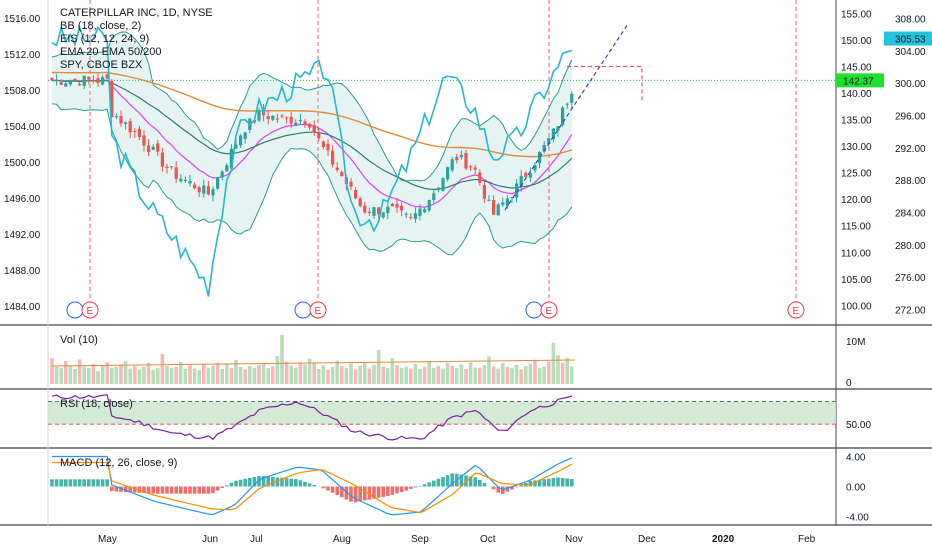  I want to click on spy-axis-tick: 280.00, so click(910, 246).